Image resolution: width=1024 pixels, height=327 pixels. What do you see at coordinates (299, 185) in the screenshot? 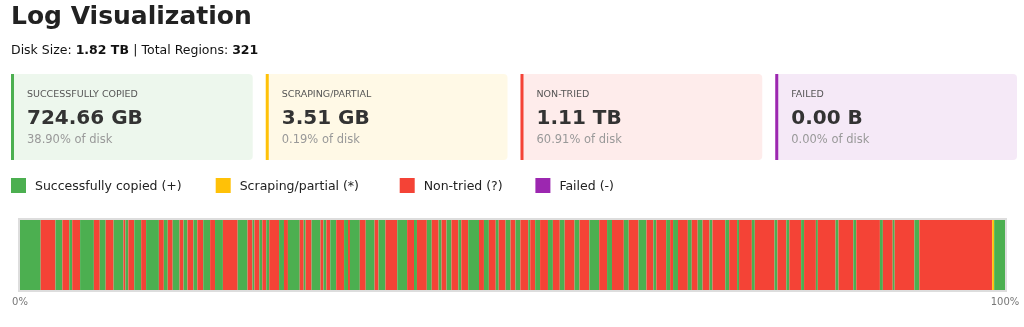
I see `legend-label: Scraping/partial (*)` at bounding box center [299, 185].